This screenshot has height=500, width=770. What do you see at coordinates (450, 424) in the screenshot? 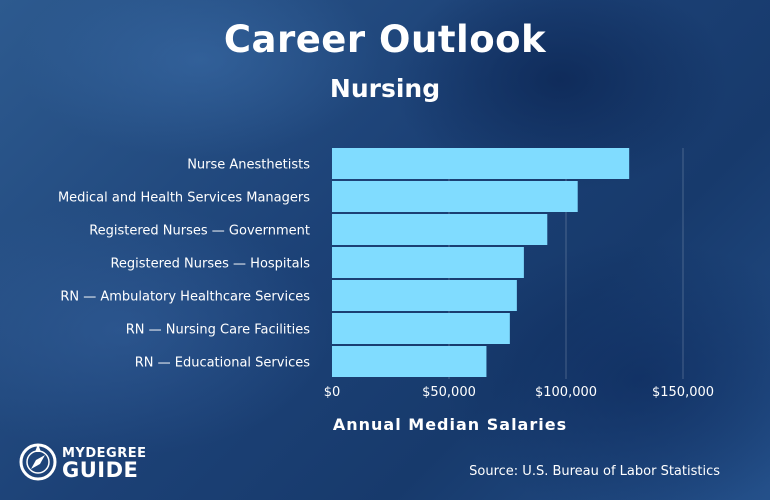
I see `x-axis-label: Annual Median Salaries` at bounding box center [450, 424].